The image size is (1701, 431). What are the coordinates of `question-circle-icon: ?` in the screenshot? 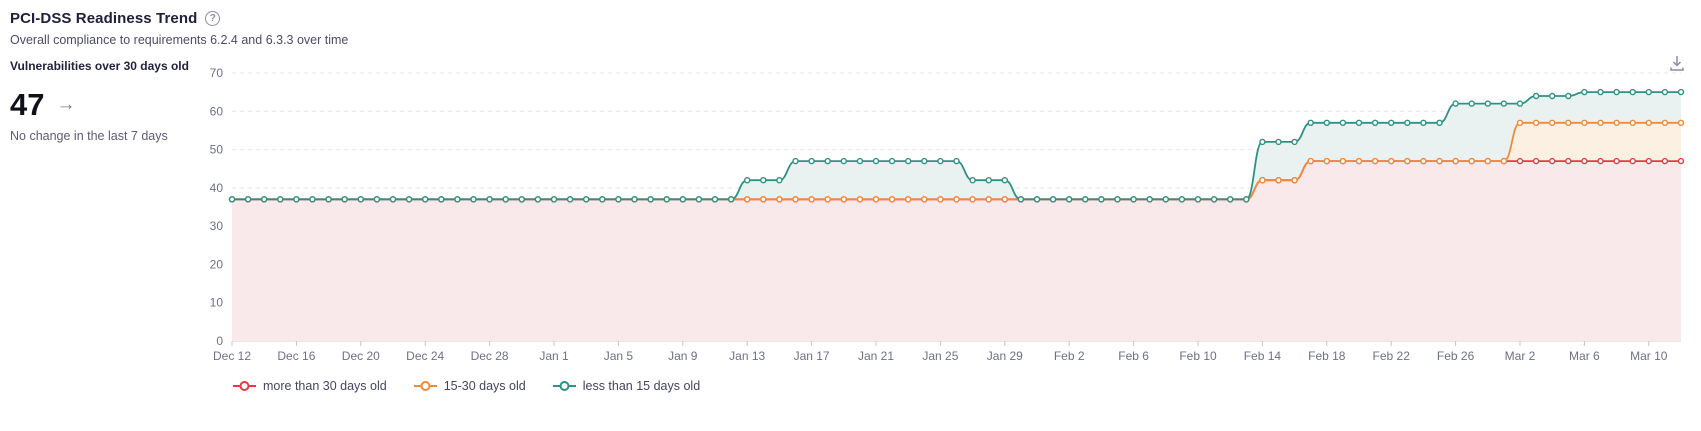 It's located at (213, 18).